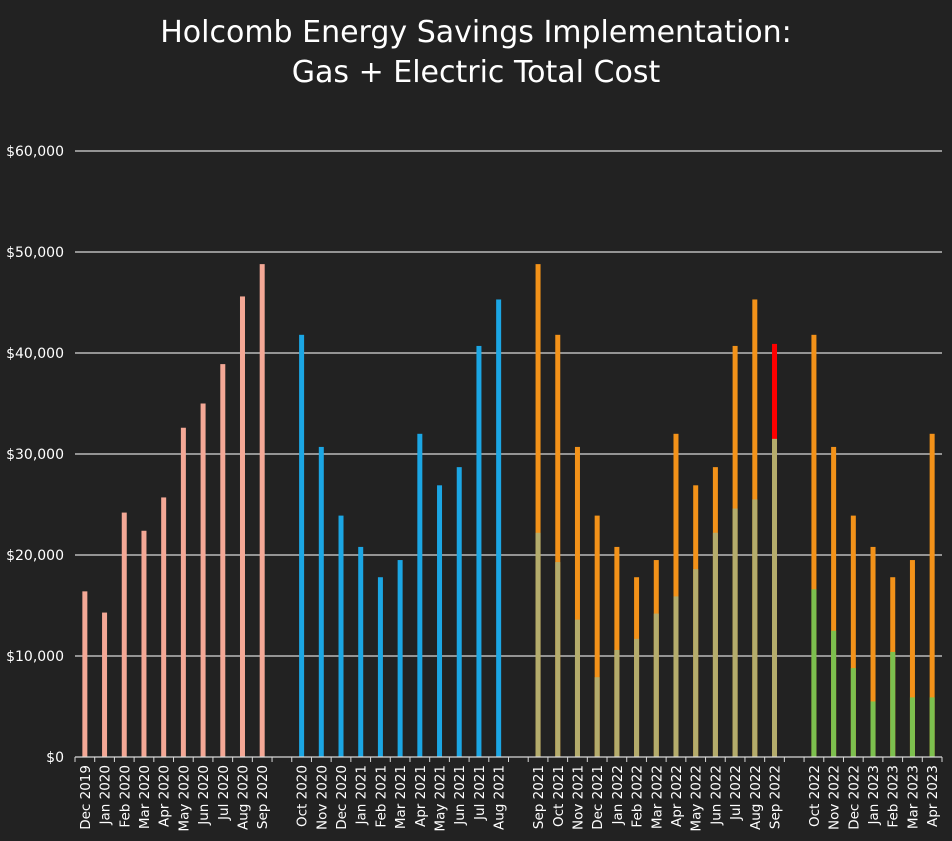  Describe the element at coordinates (401, 797) in the screenshot. I see `x-tick-label: Mar 2021` at that location.